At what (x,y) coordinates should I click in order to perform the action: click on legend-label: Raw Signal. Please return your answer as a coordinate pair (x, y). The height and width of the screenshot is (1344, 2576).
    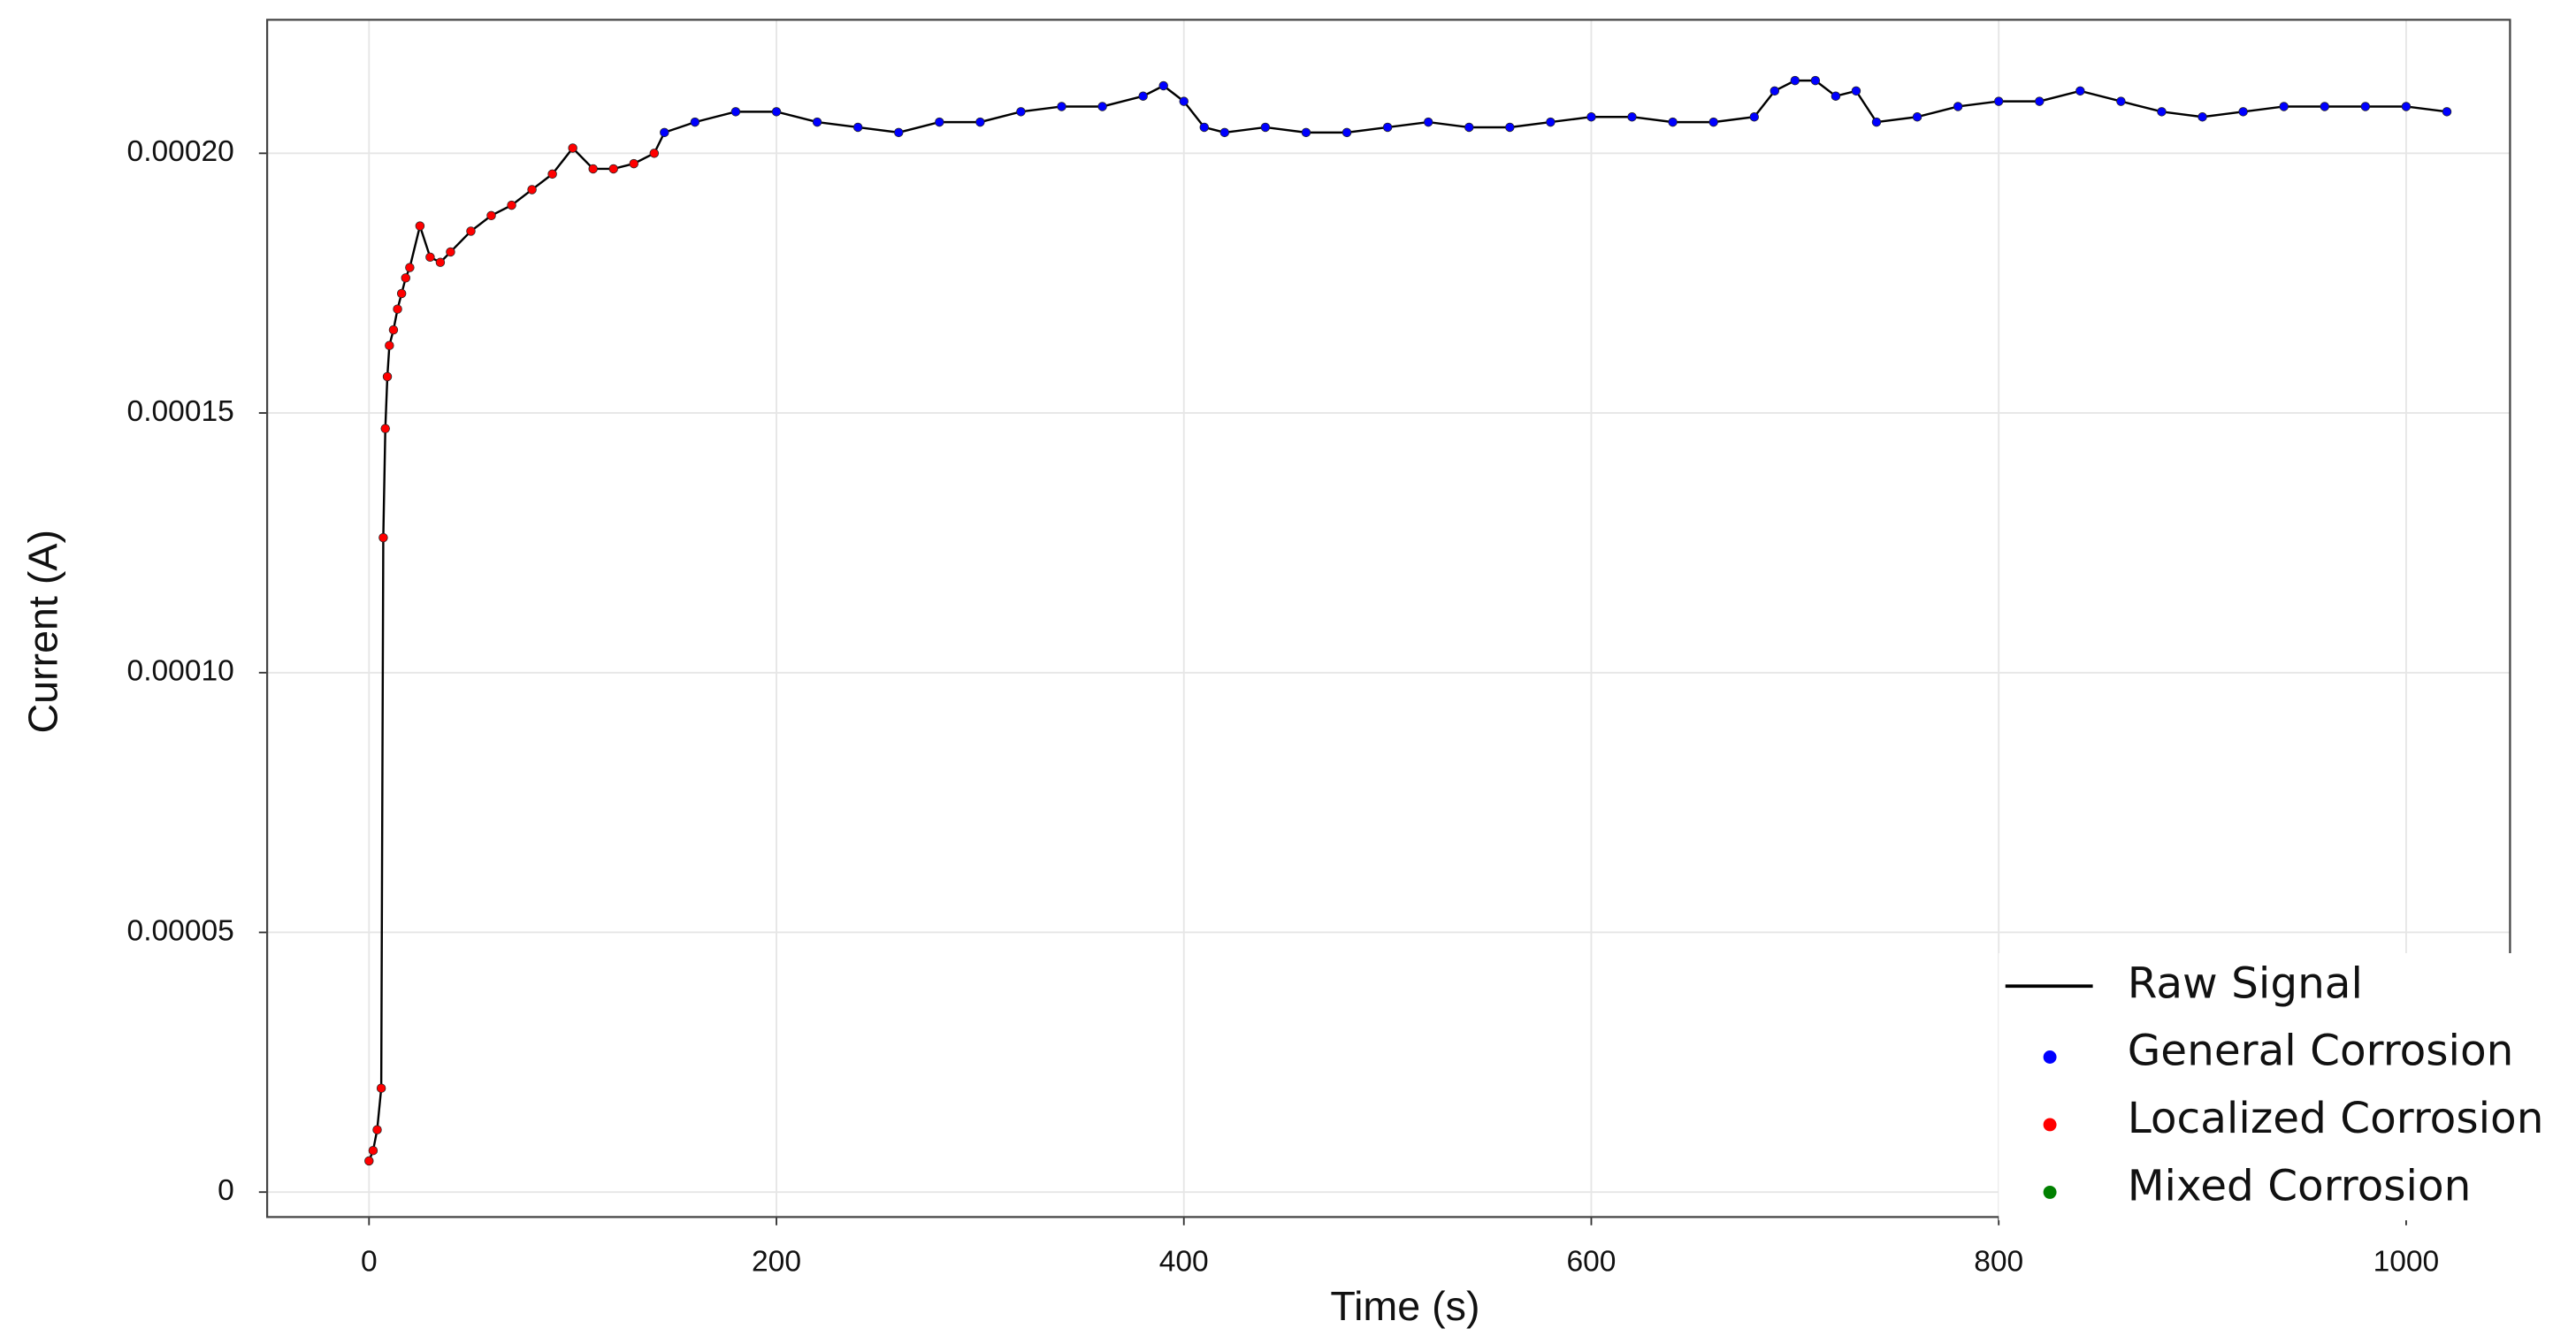
    Looking at the image, I should click on (2245, 983).